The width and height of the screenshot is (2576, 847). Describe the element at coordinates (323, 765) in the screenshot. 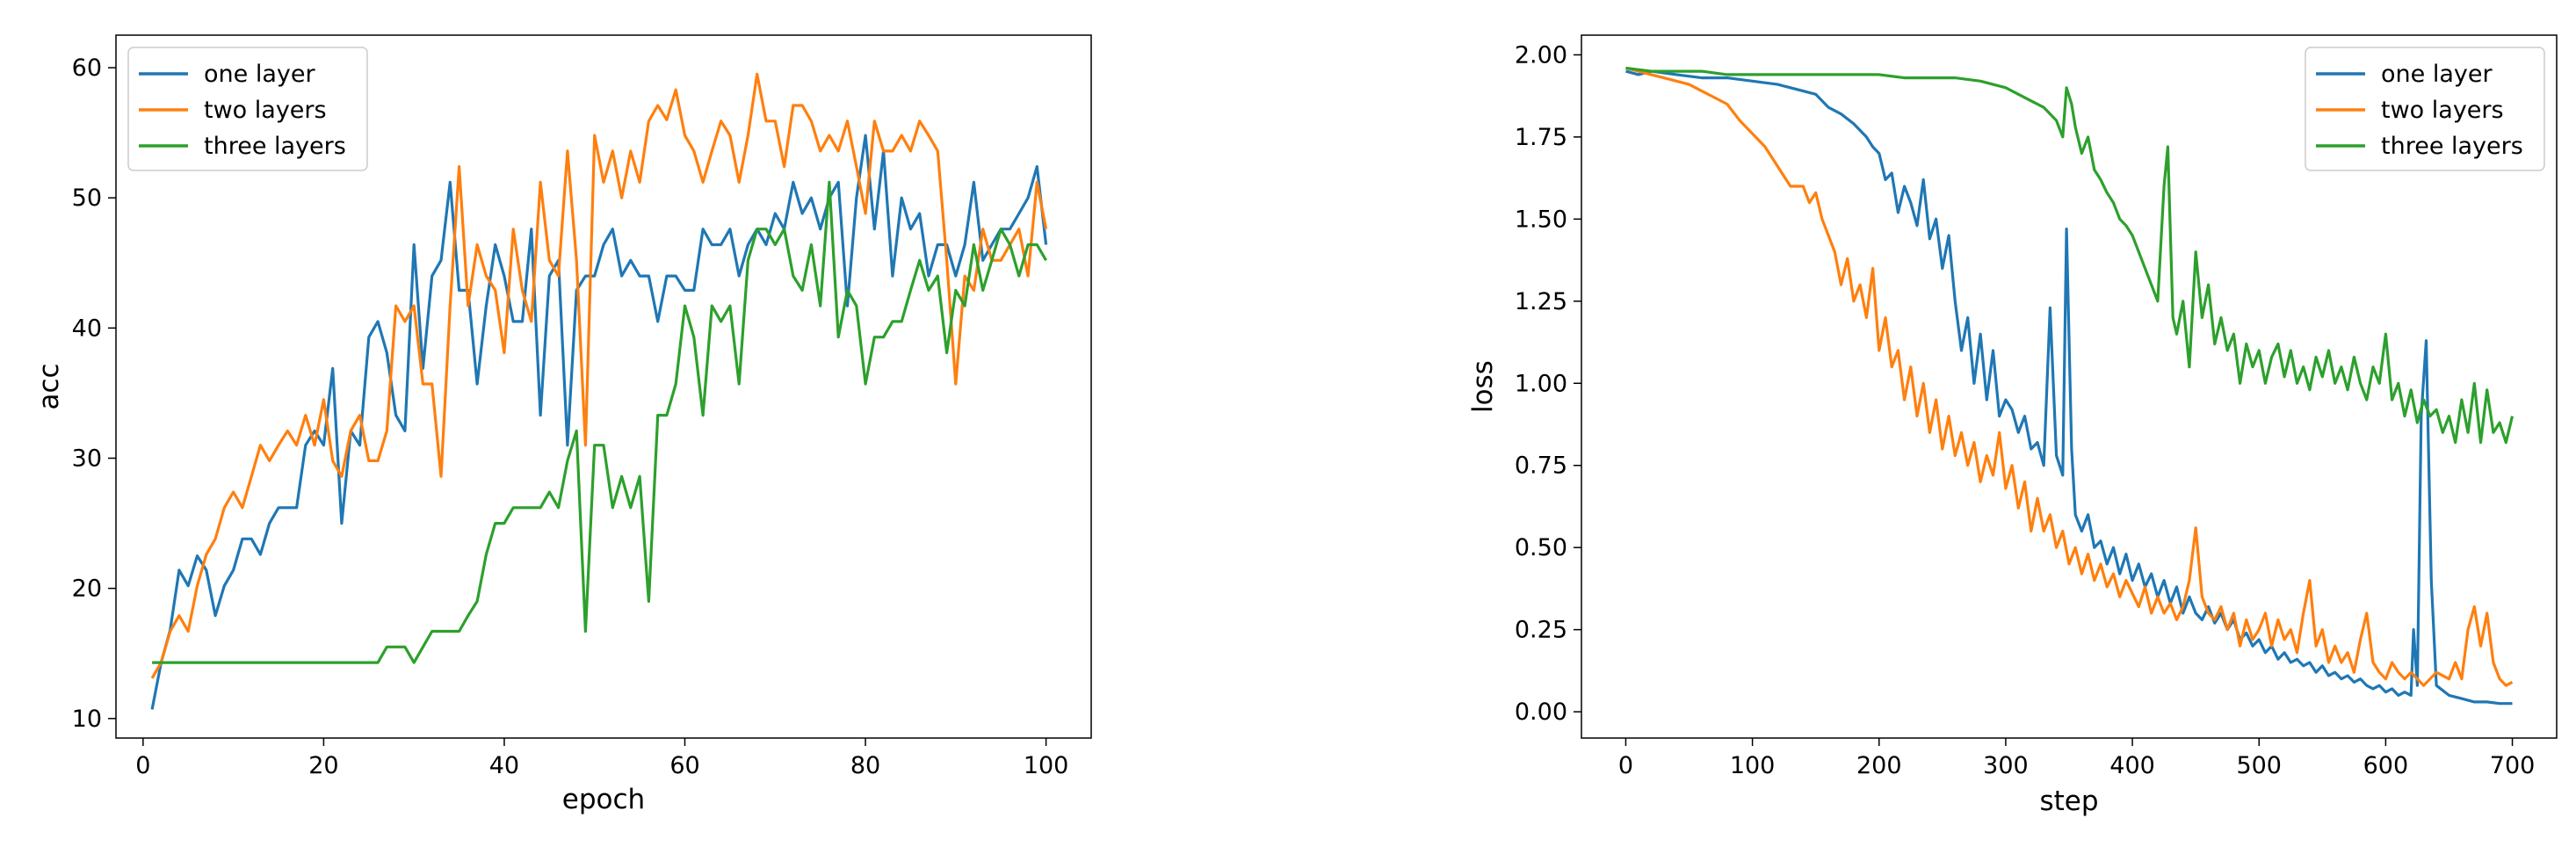

I see `x-tick-label: 20` at that location.